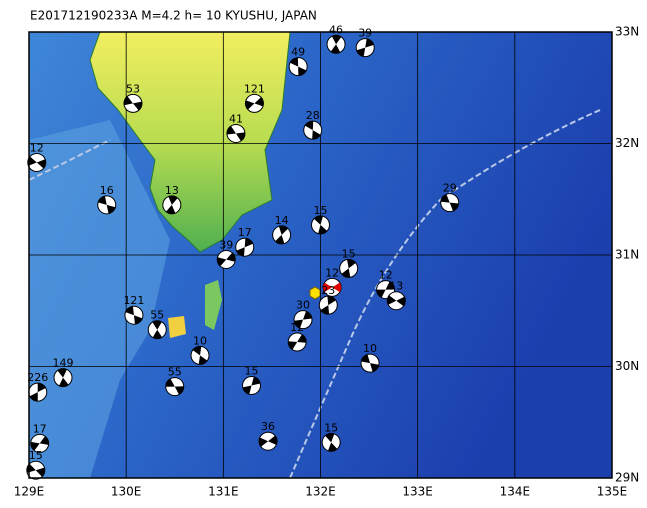 The height and width of the screenshot is (508, 647). What do you see at coordinates (627, 255) in the screenshot?
I see `lat-label: 31N` at bounding box center [627, 255].